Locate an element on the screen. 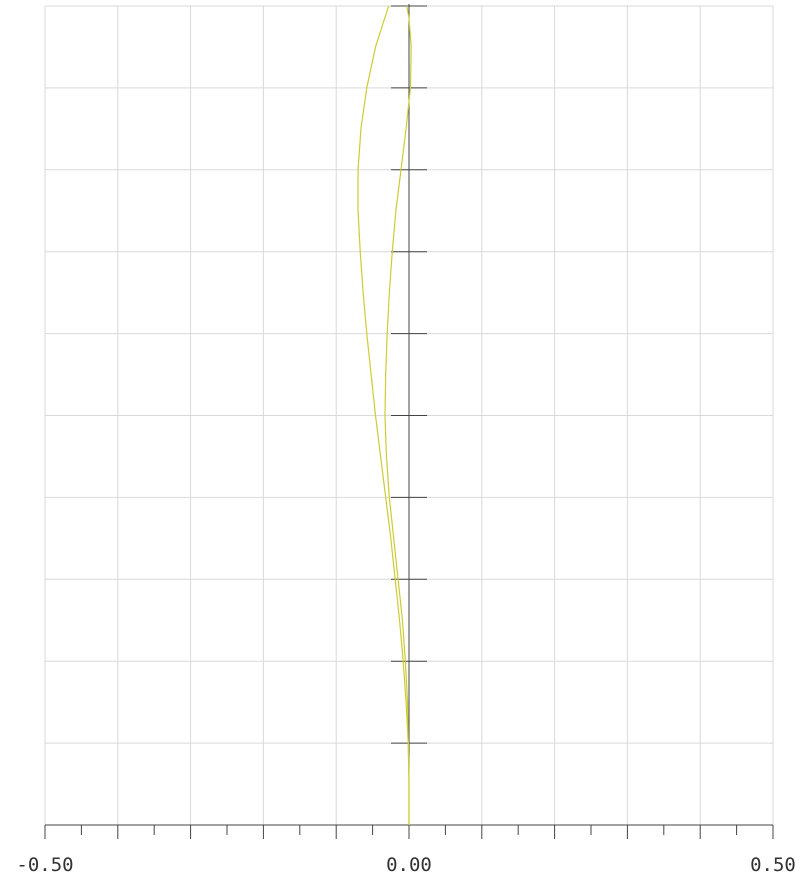  x-tick-label: 0.00 is located at coordinates (409, 865).